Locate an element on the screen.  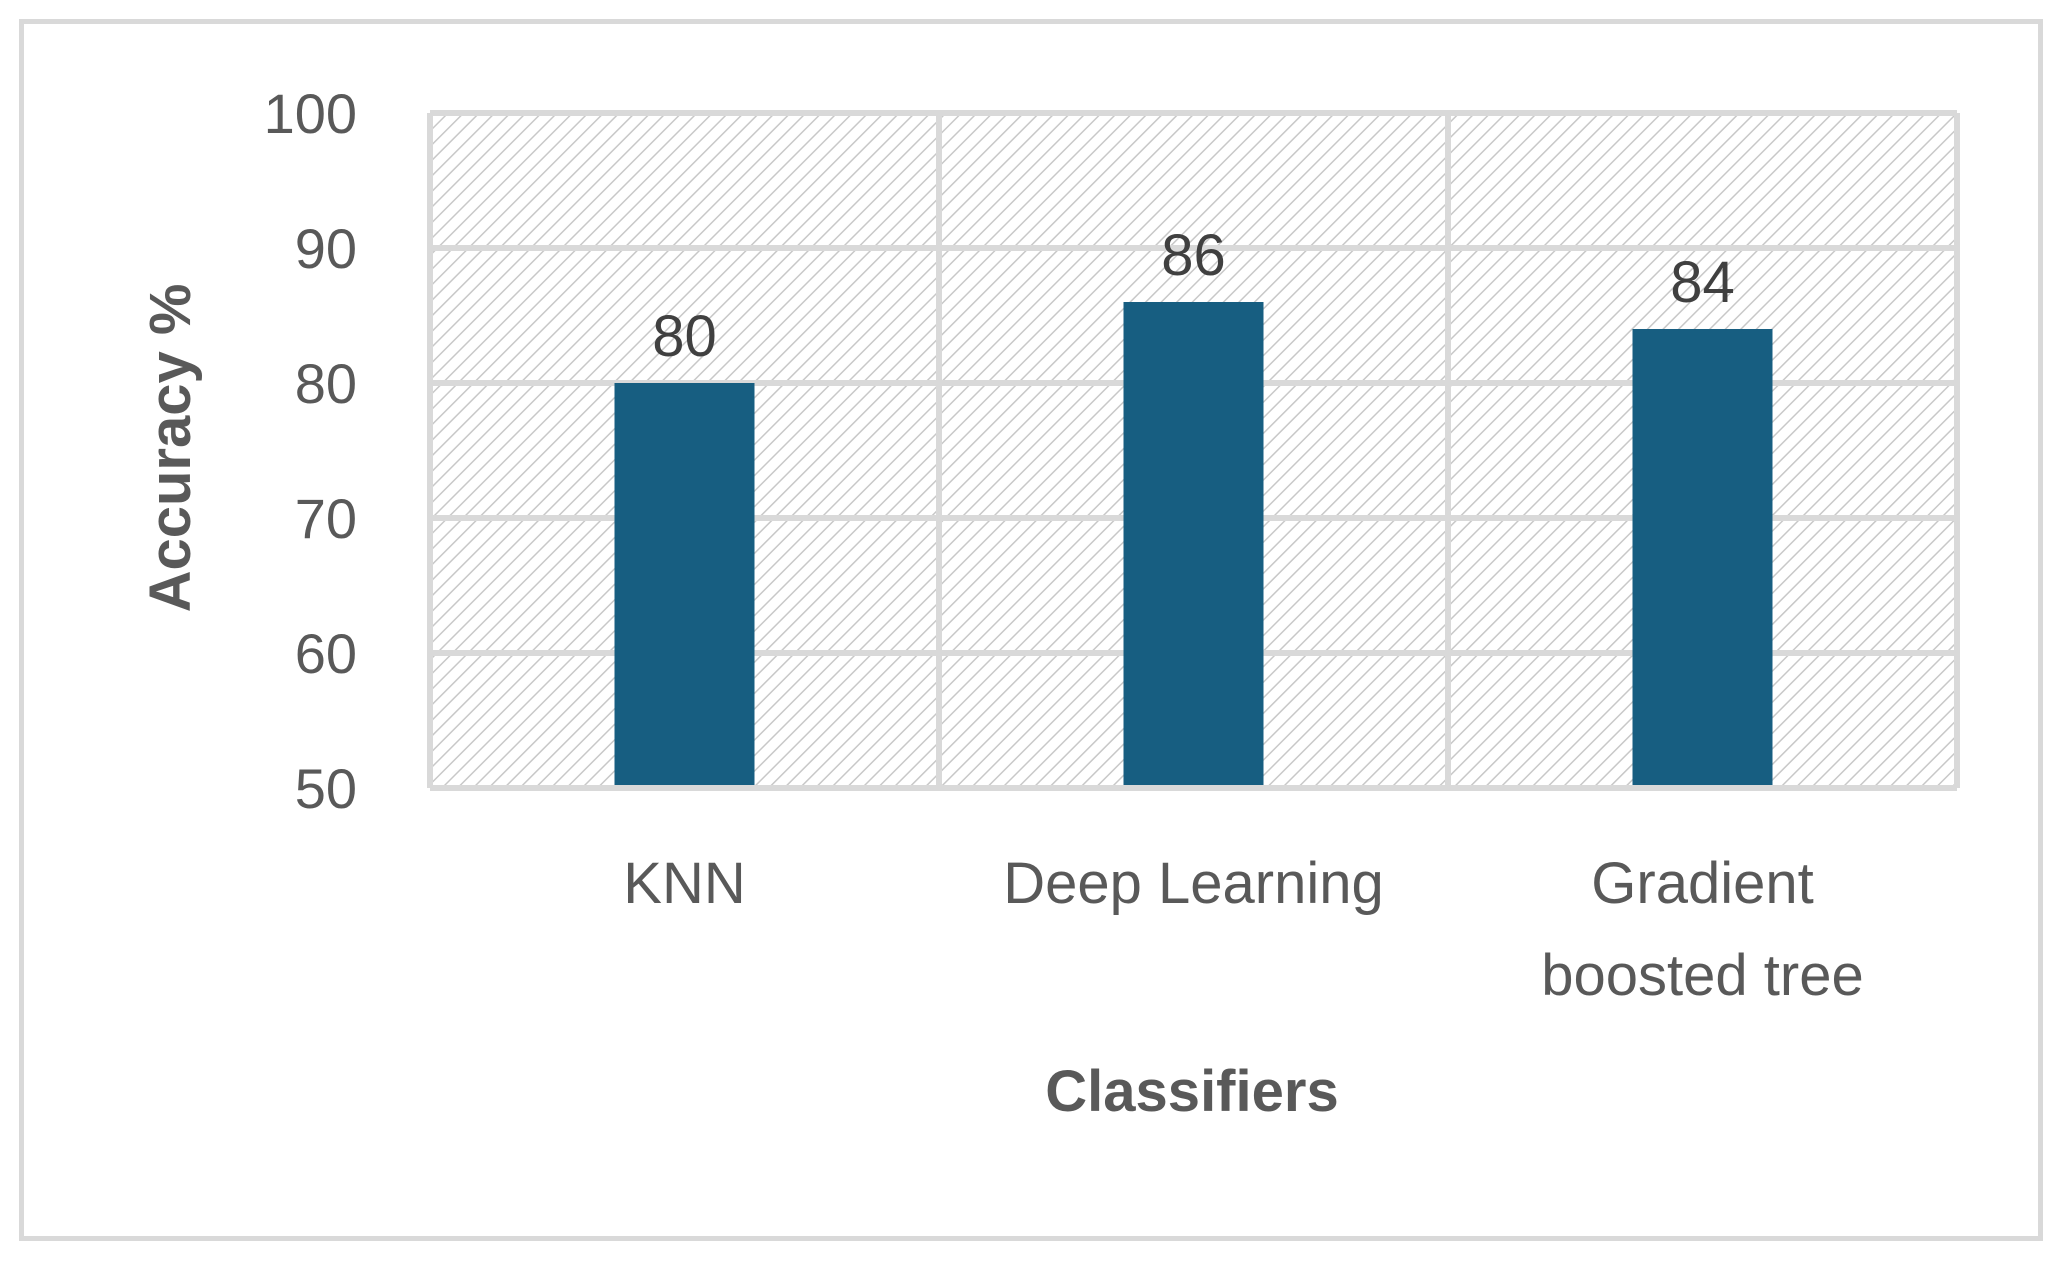
y-tick-label-100: 100 is located at coordinates (310, 113).